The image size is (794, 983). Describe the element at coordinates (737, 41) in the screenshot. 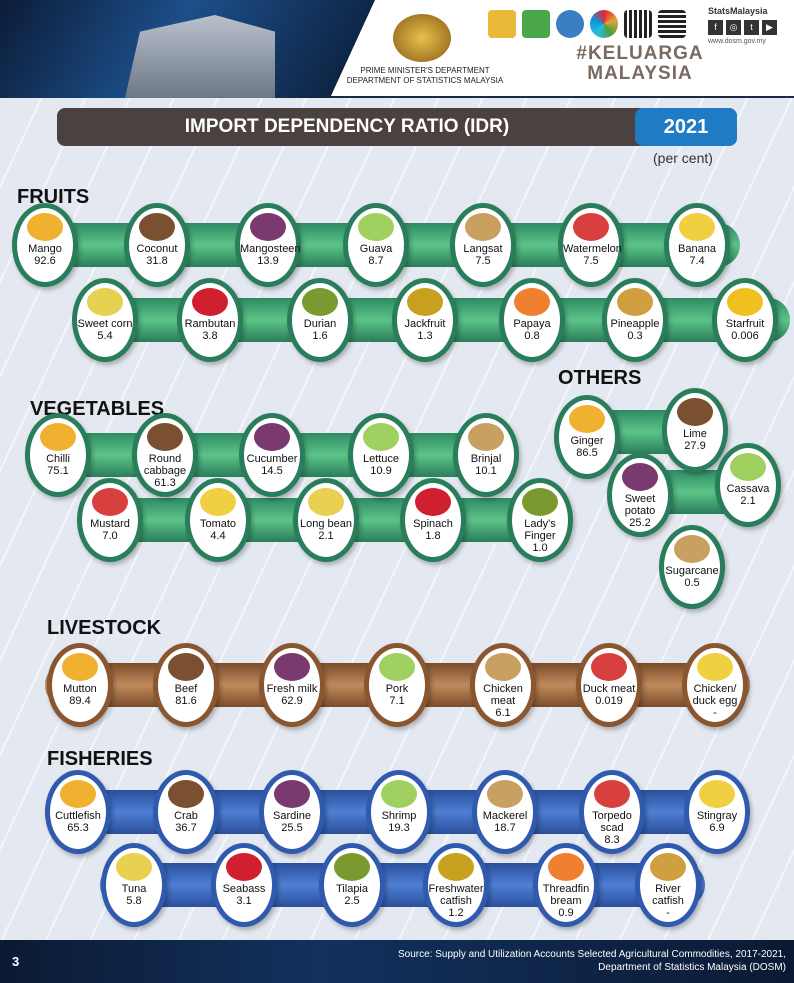

I see `website-link: www.dosm.gov.my` at that location.